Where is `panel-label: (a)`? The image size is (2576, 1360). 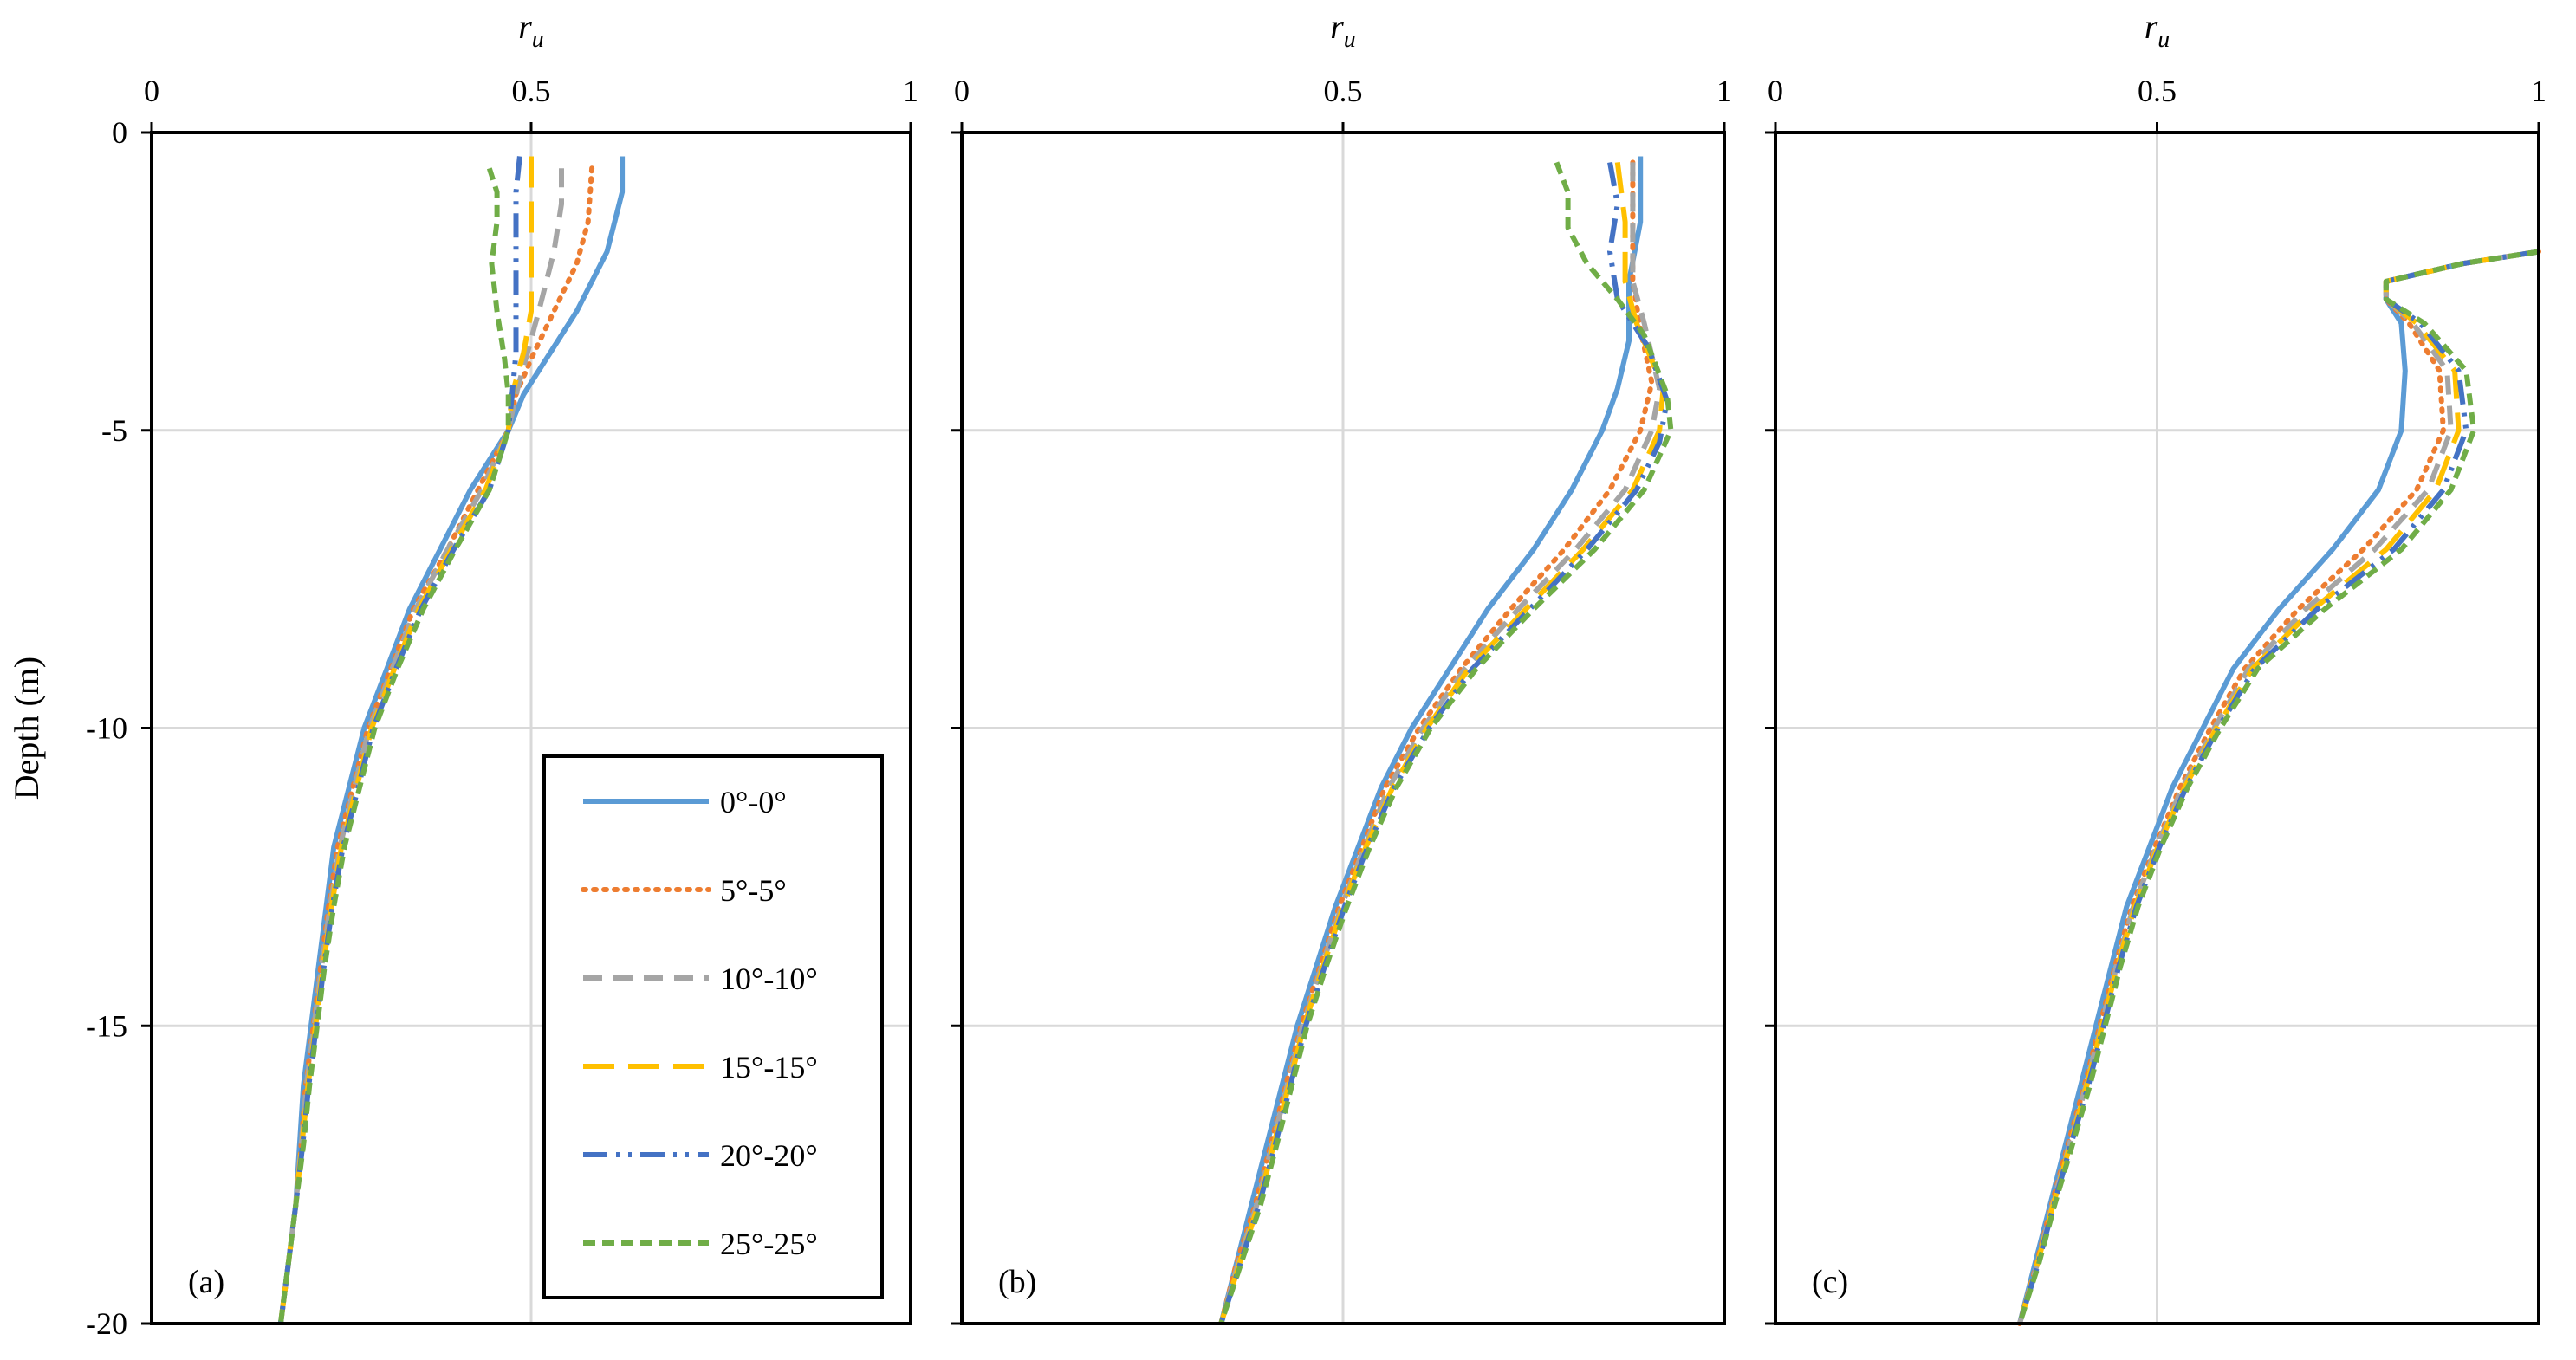
panel-label: (a) is located at coordinates (206, 1282).